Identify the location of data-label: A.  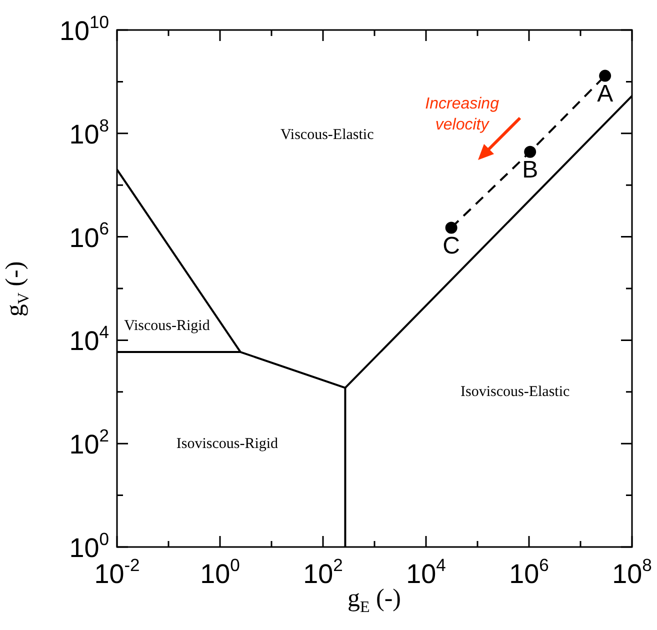
(605, 94).